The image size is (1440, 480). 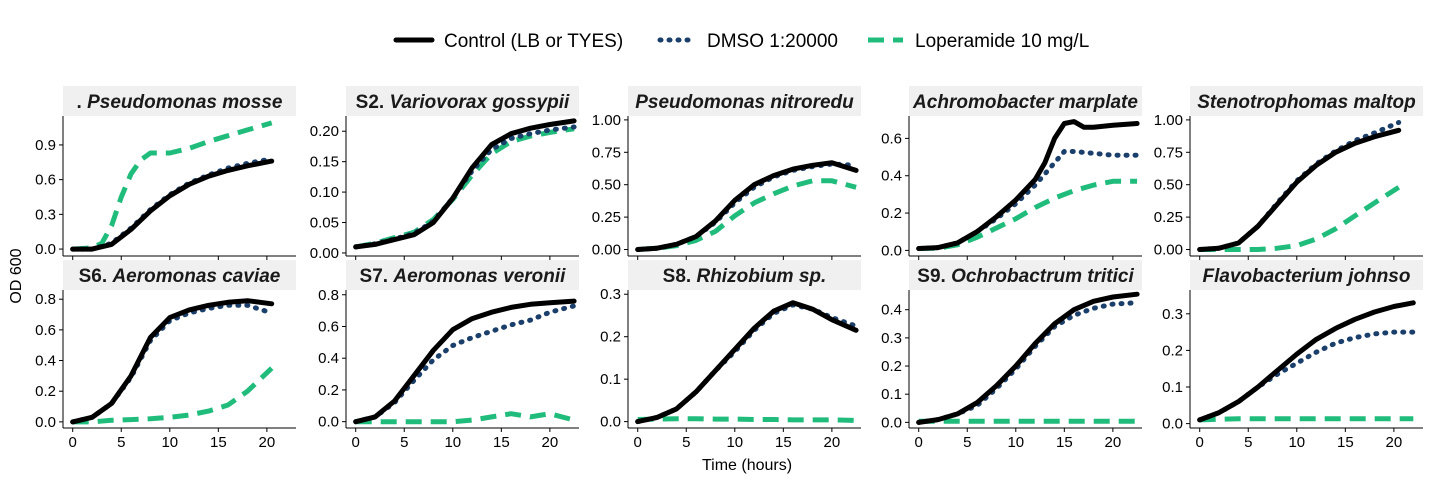 I want to click on strip-species: Pseudomonas nitroredu, so click(x=744, y=102).